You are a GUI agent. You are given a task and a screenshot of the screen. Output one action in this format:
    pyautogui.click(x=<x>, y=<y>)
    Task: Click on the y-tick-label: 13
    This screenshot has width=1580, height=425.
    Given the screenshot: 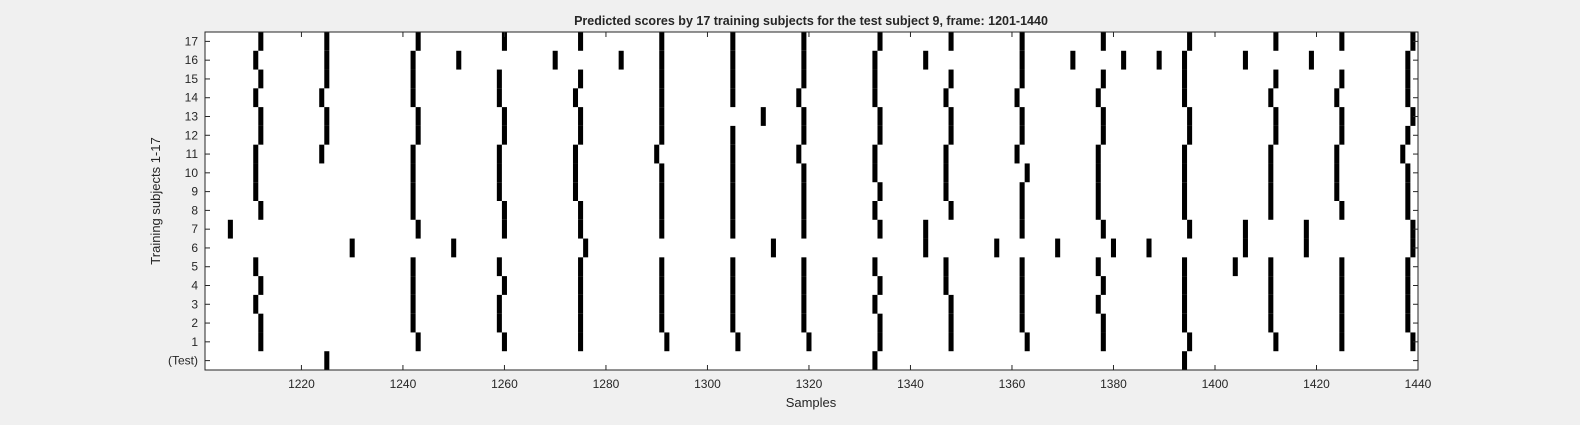 What is the action you would take?
    pyautogui.click(x=192, y=117)
    